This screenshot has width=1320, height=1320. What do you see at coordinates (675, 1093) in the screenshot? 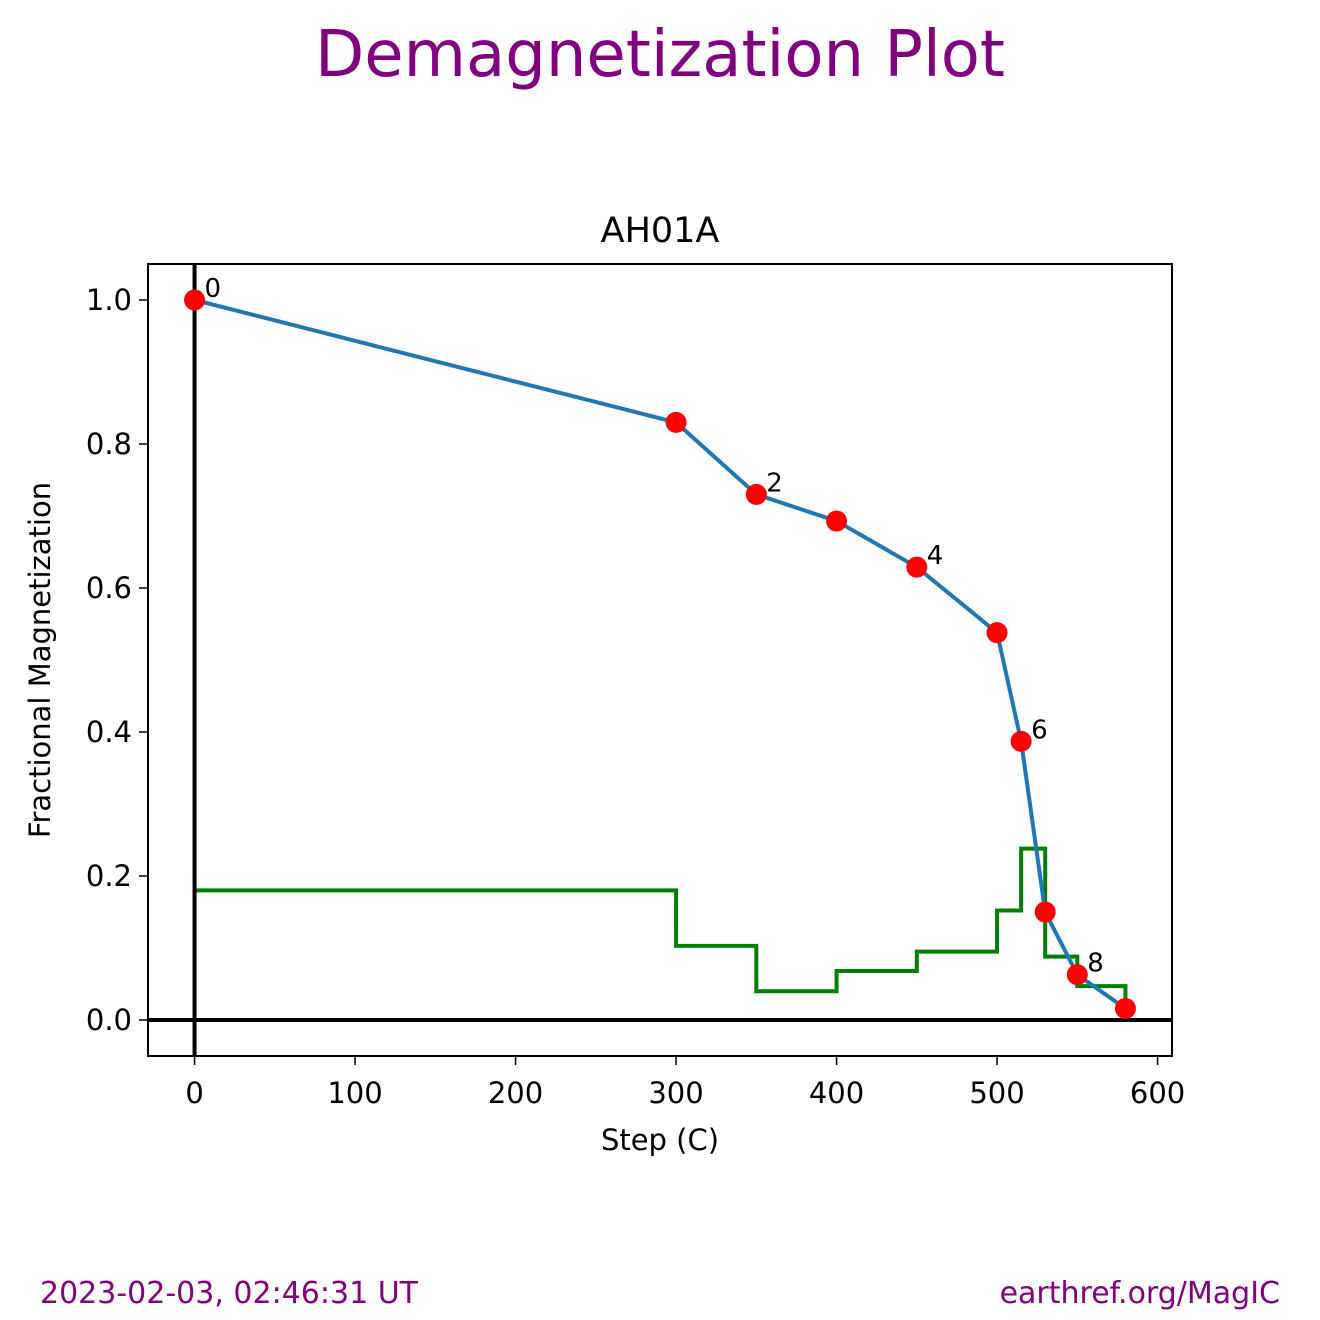
I see `x-tick-label: 300` at bounding box center [675, 1093].